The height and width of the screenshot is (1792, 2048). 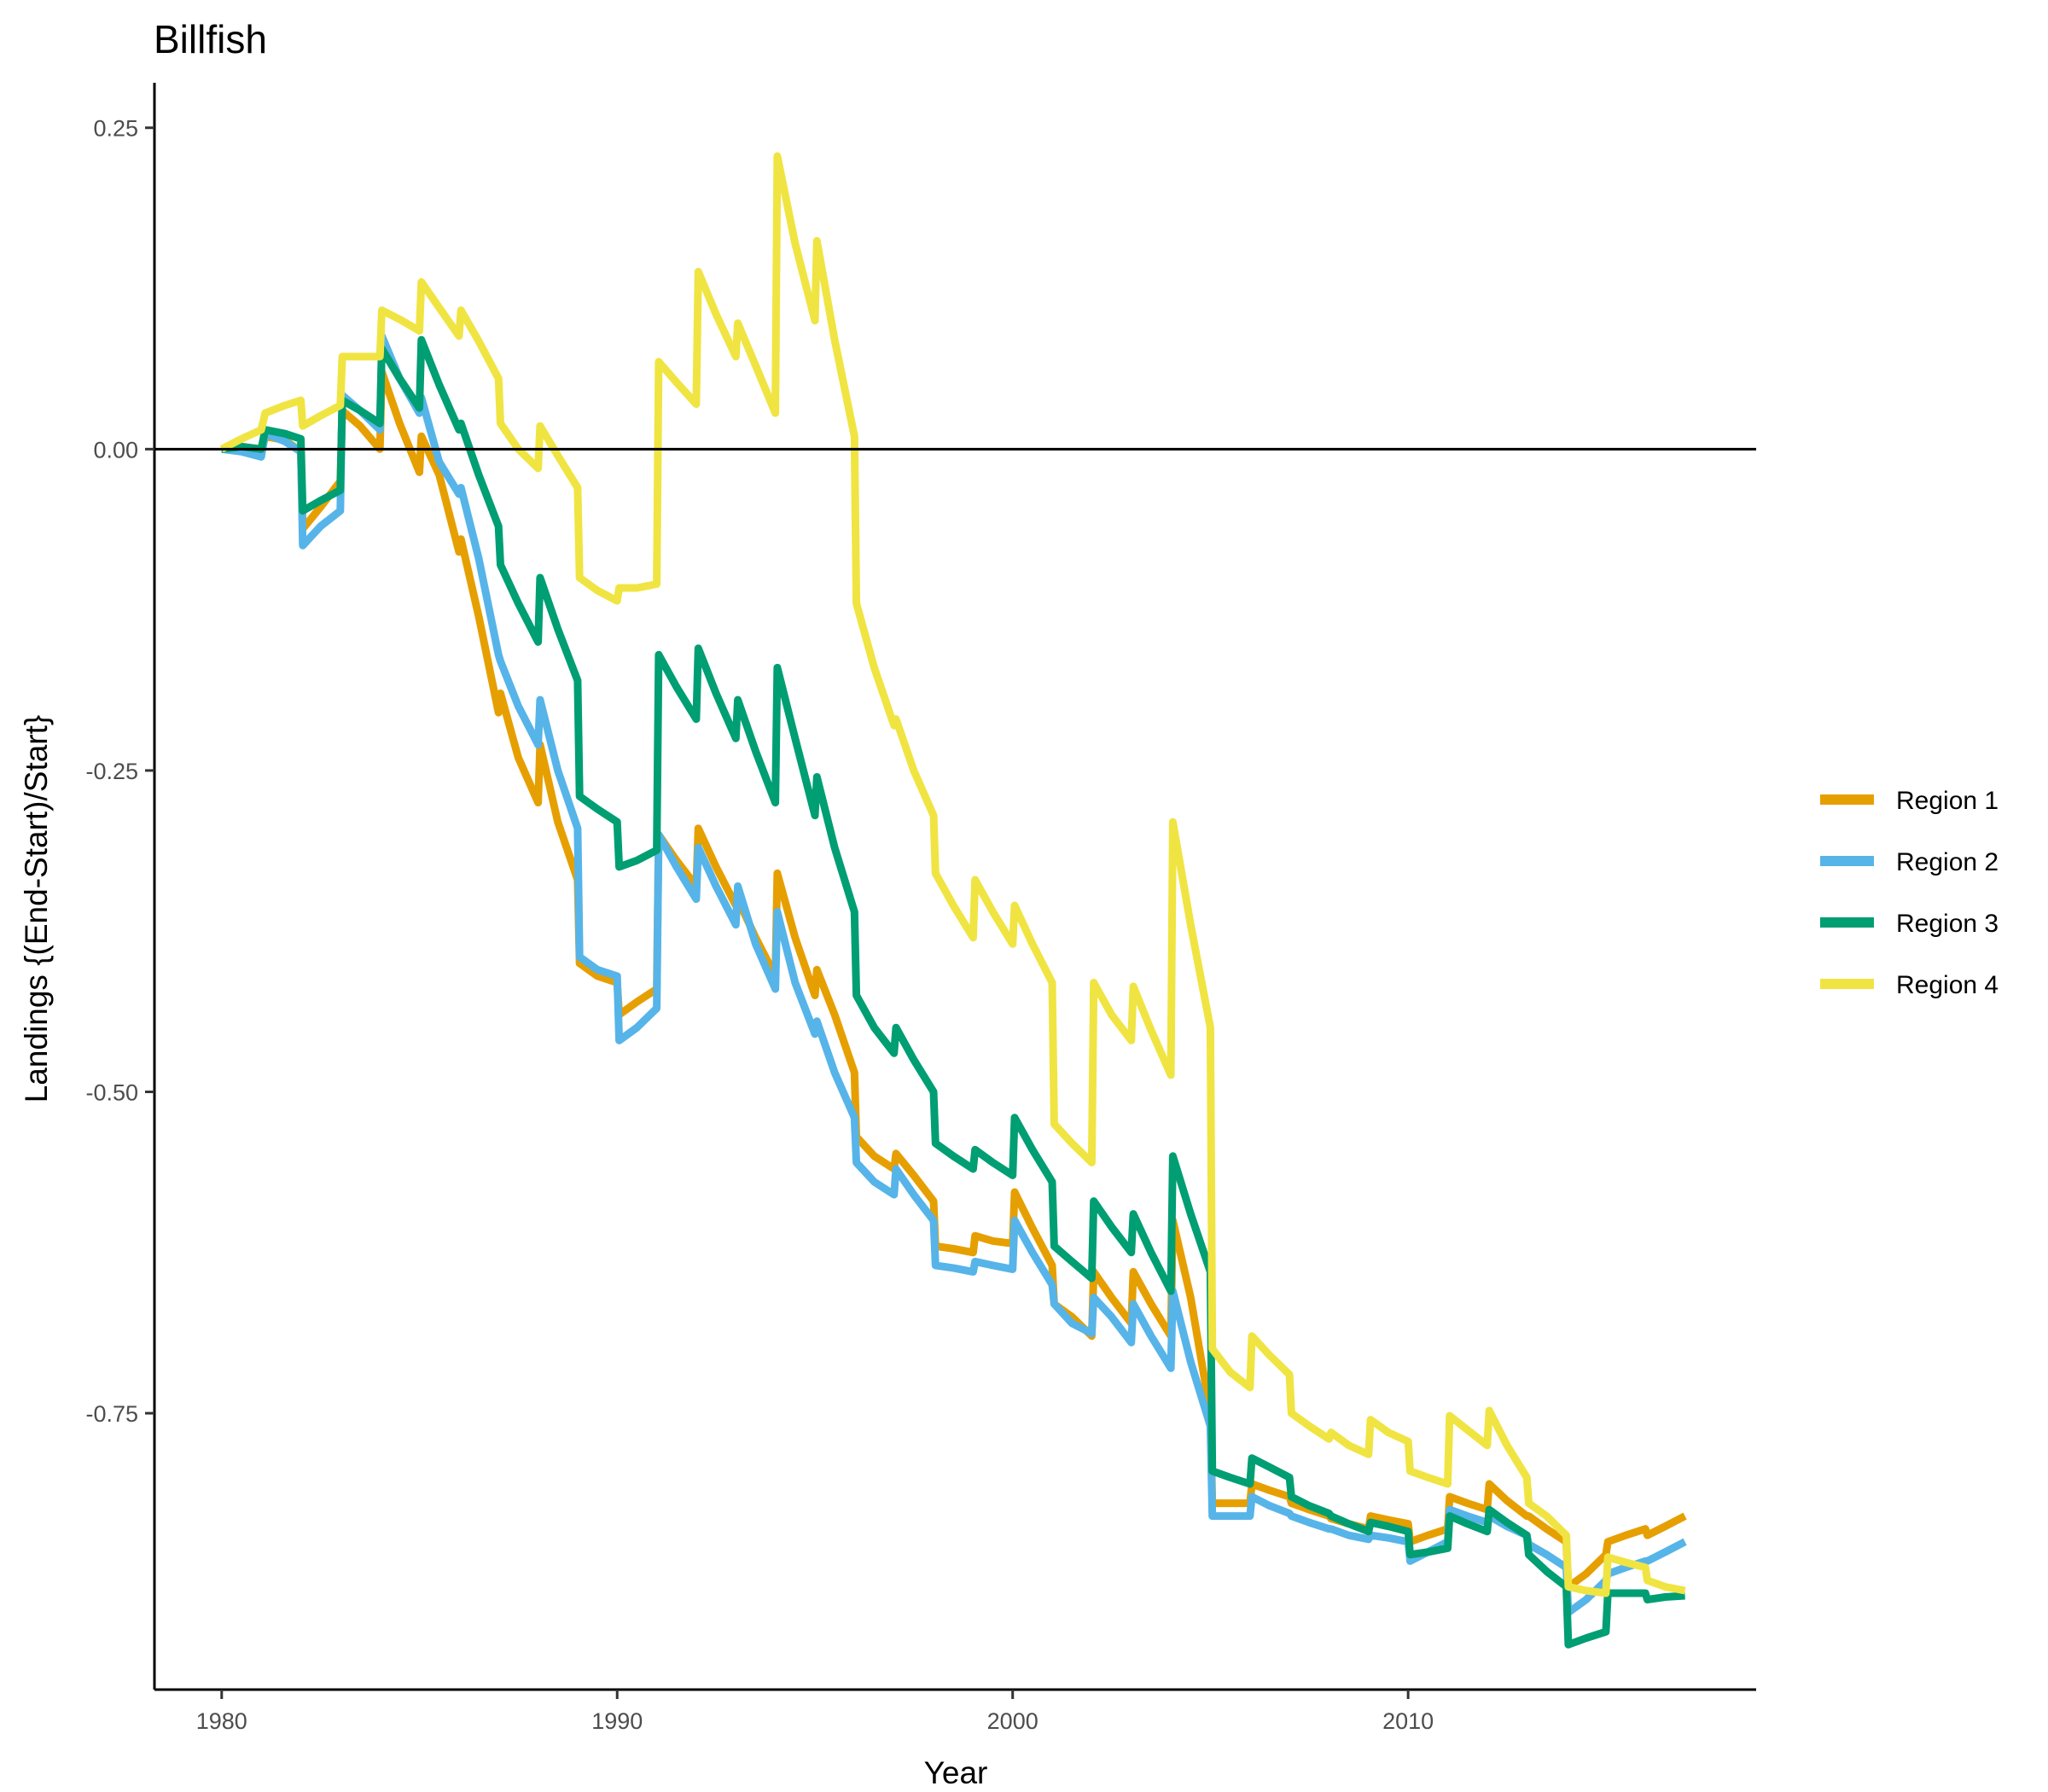 I want to click on x-tick-label: 2010, so click(x=1408, y=1721).